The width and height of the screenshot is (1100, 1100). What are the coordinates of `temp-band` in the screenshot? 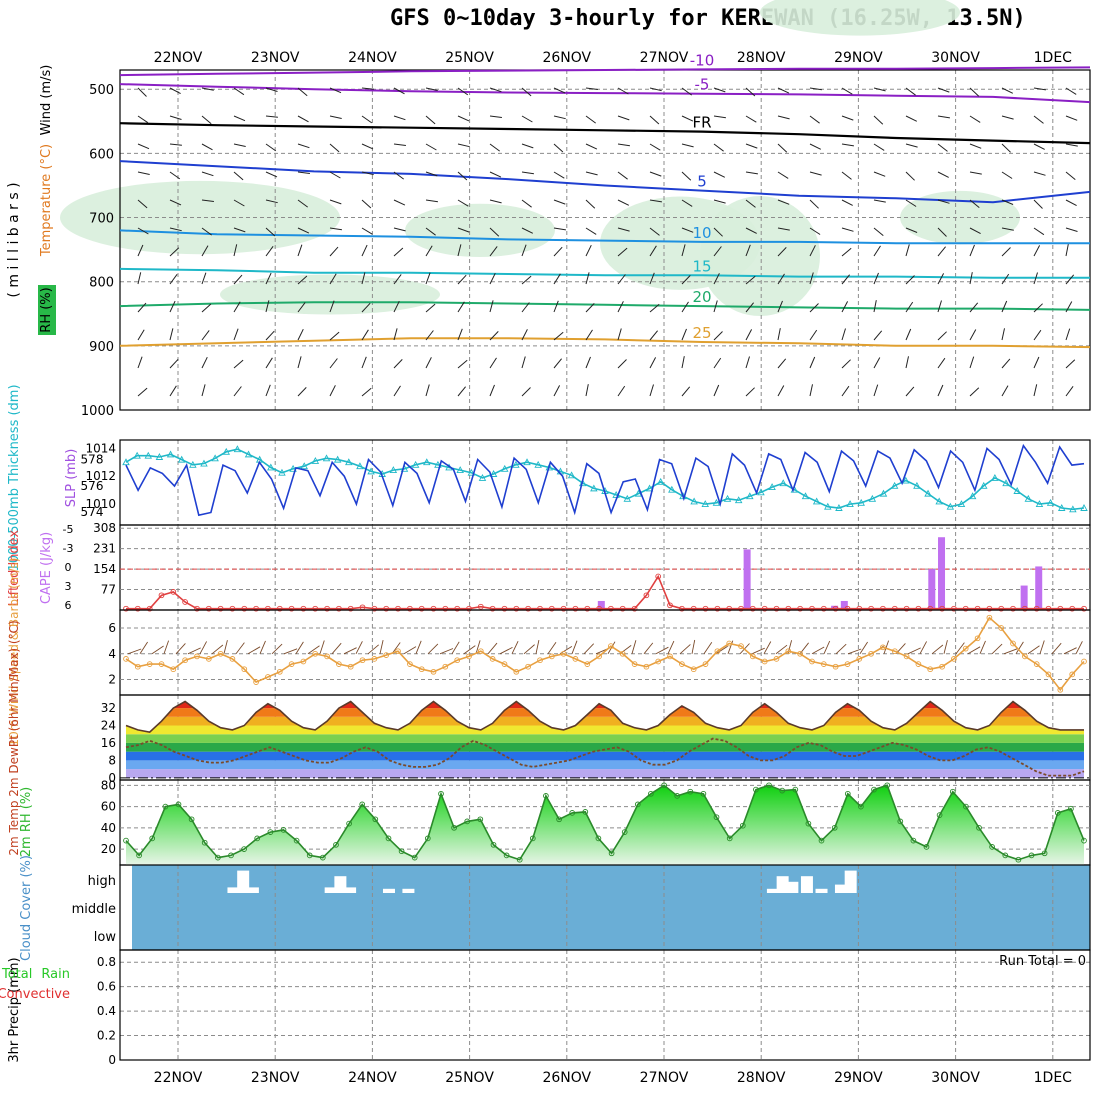 It's located at (605, 738).